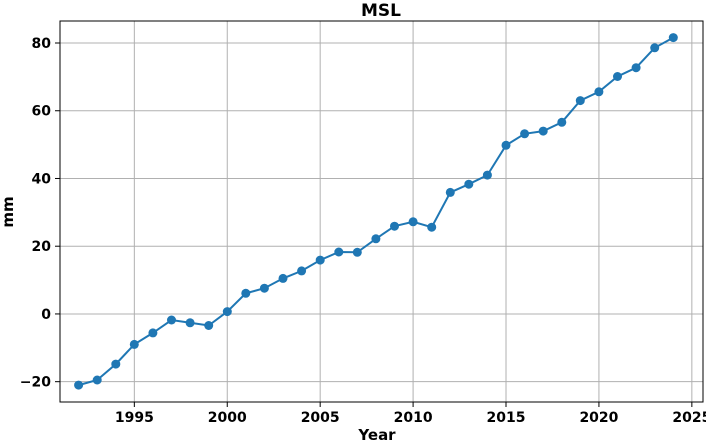  I want to click on chart-title: MSL, so click(381, 11).